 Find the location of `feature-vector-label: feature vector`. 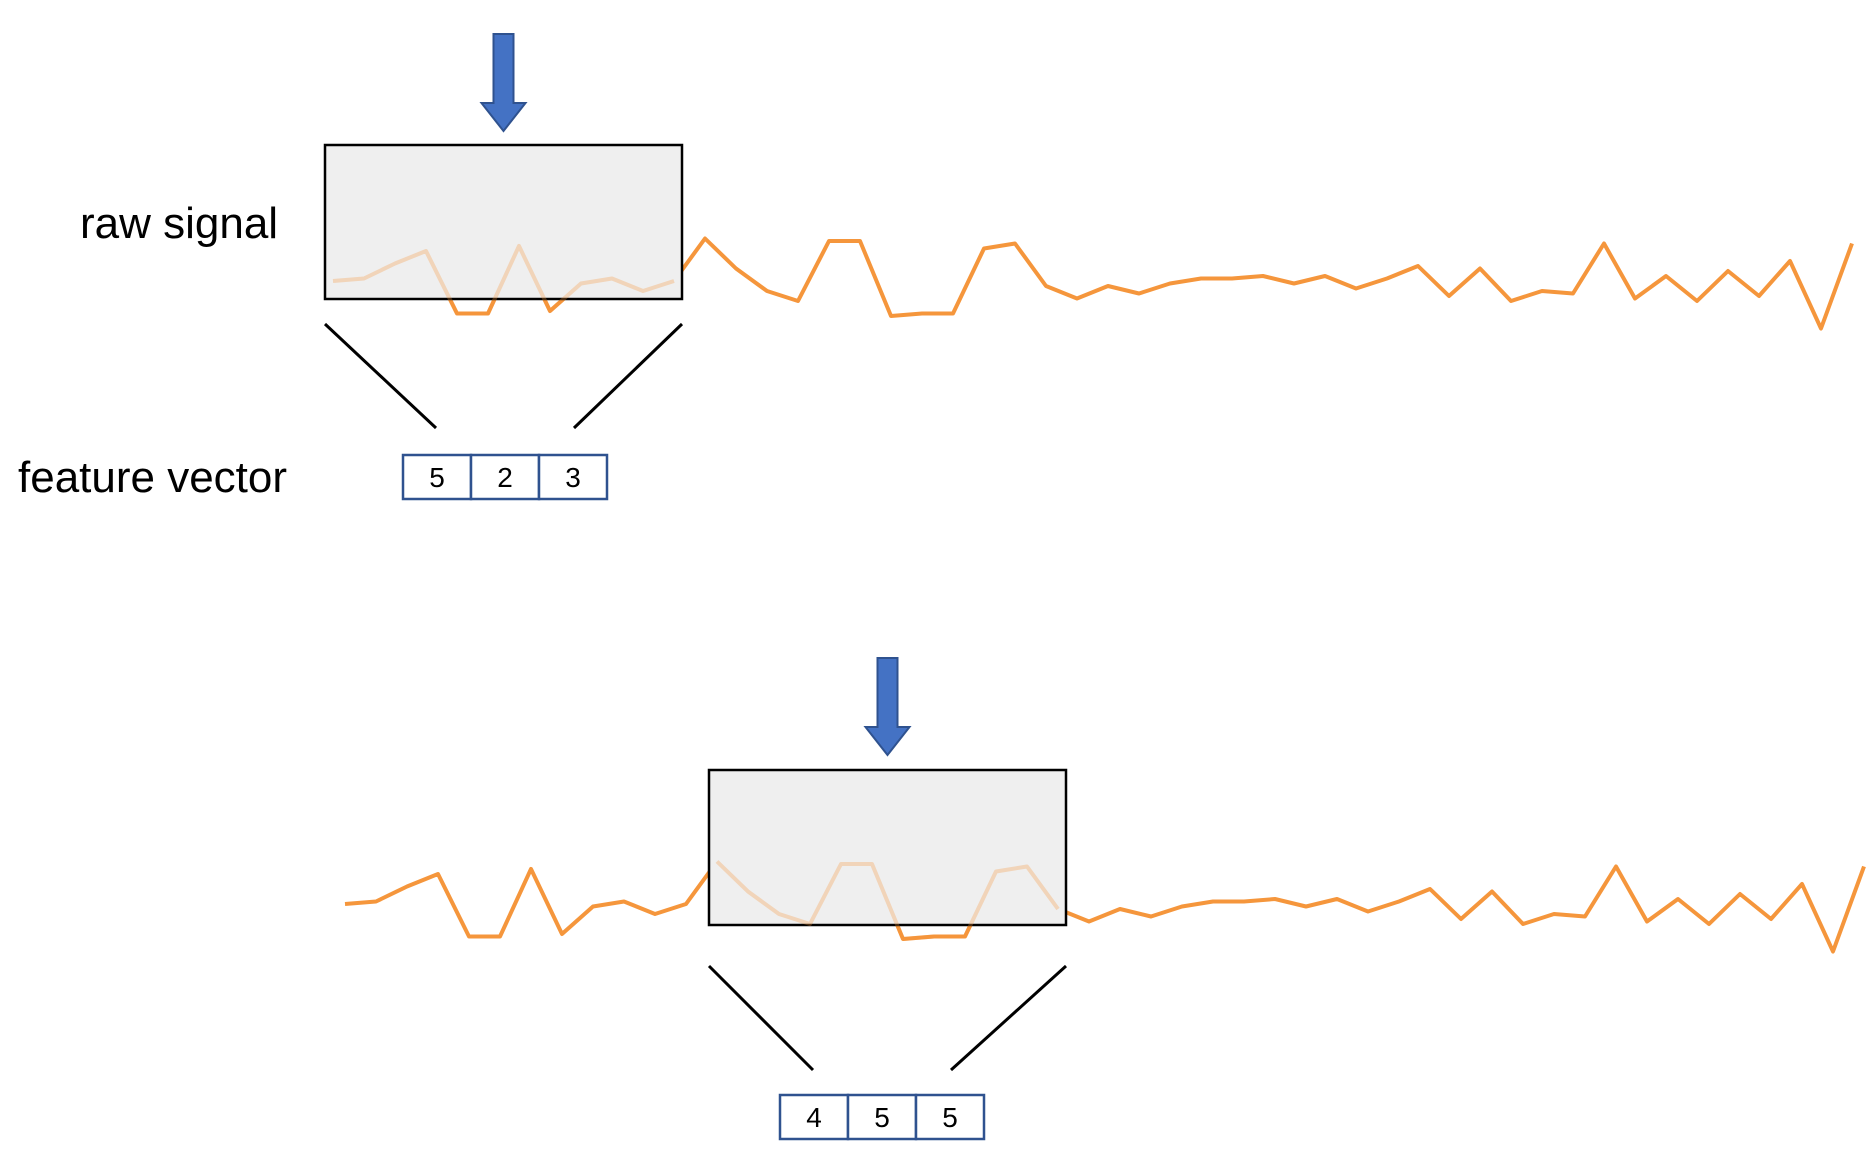

feature-vector-label: feature vector is located at coordinates (152, 477).